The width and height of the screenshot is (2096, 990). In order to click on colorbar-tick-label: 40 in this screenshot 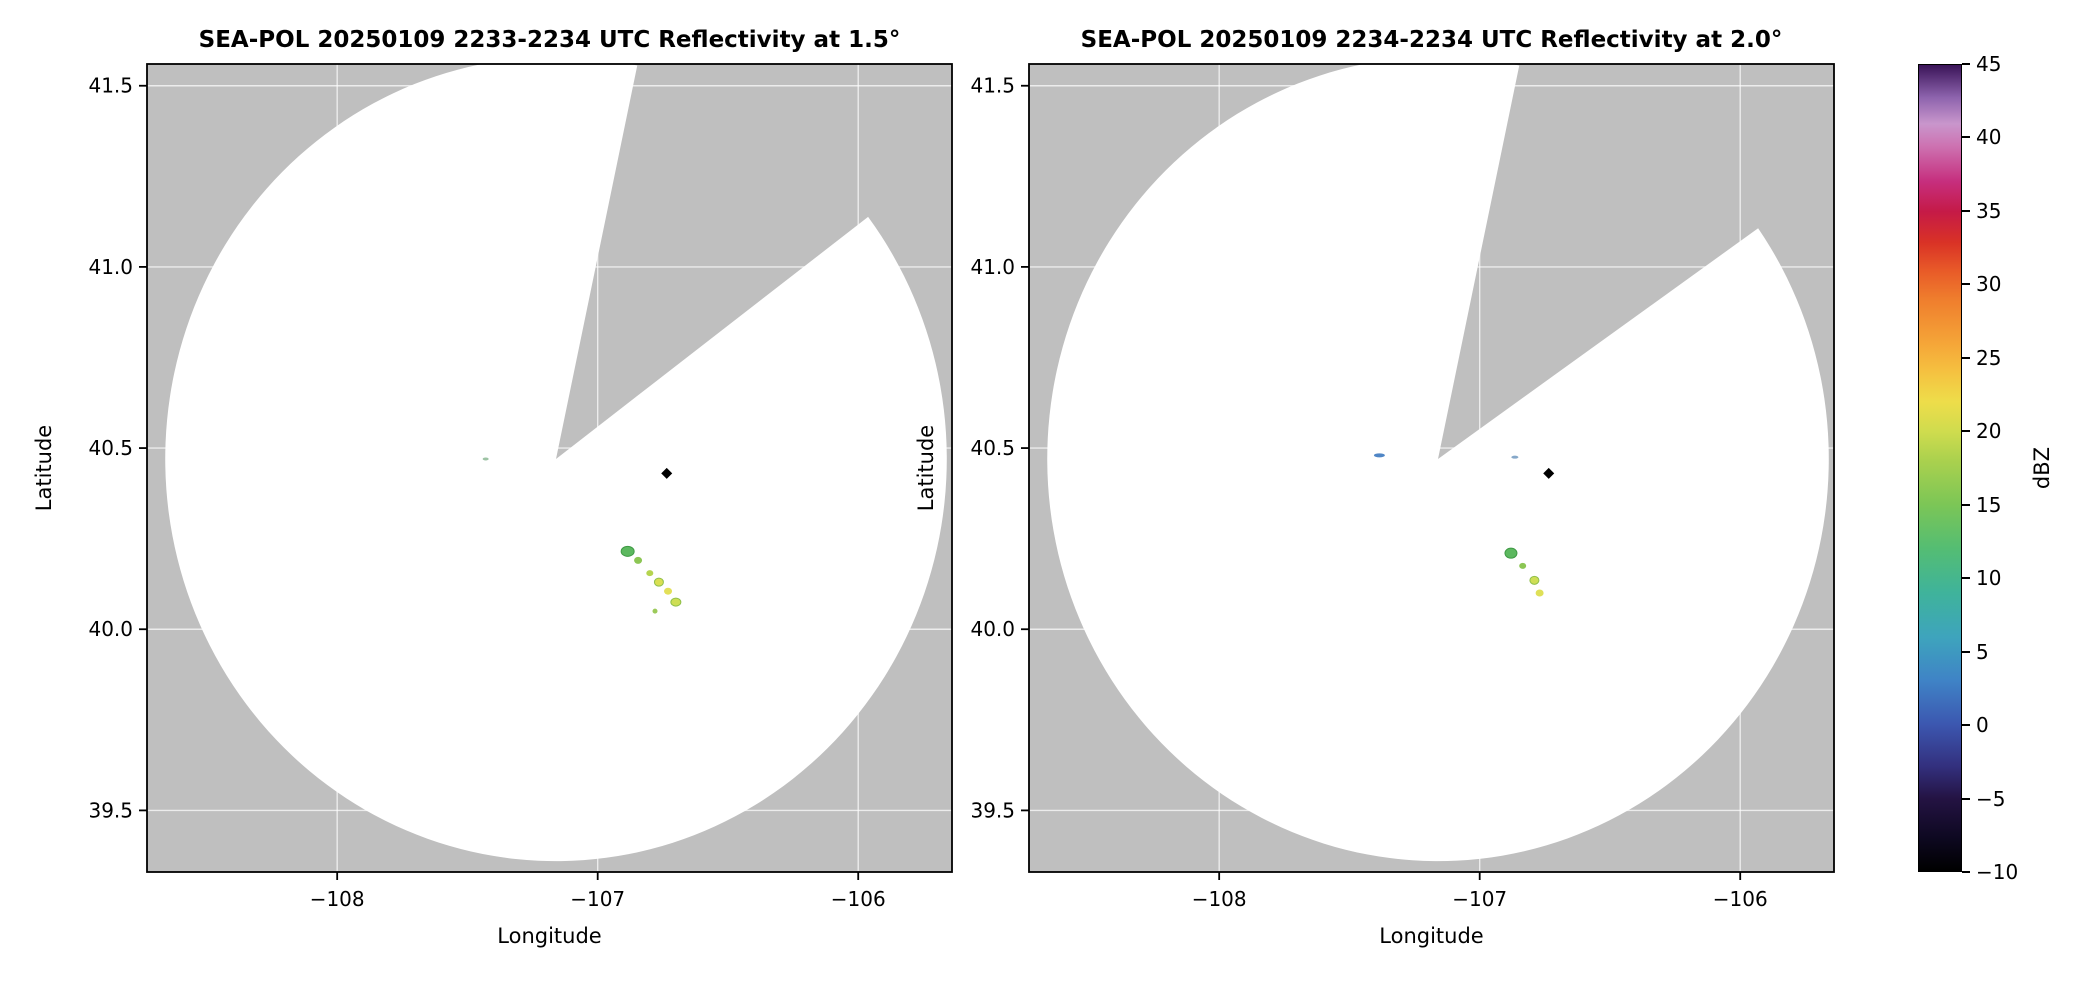, I will do `click(1989, 137)`.